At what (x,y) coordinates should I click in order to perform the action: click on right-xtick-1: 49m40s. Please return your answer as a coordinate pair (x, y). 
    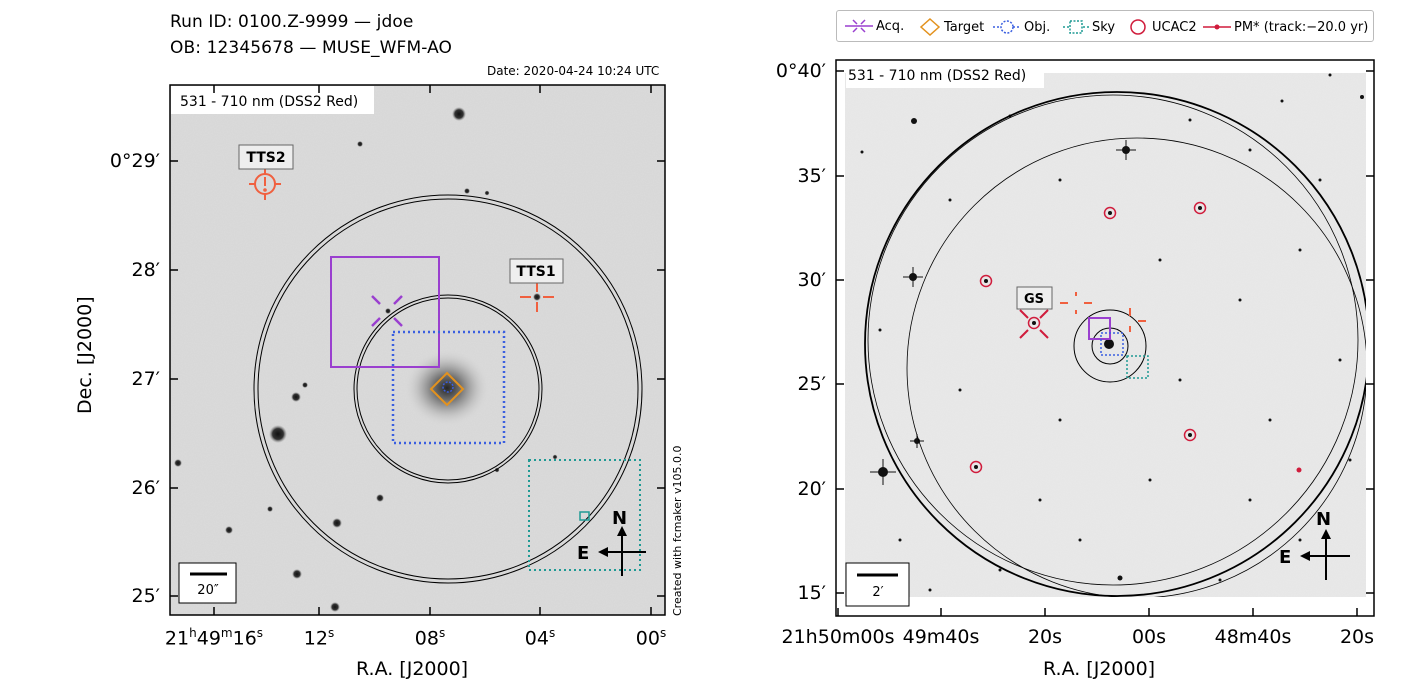
    Looking at the image, I should click on (941, 637).